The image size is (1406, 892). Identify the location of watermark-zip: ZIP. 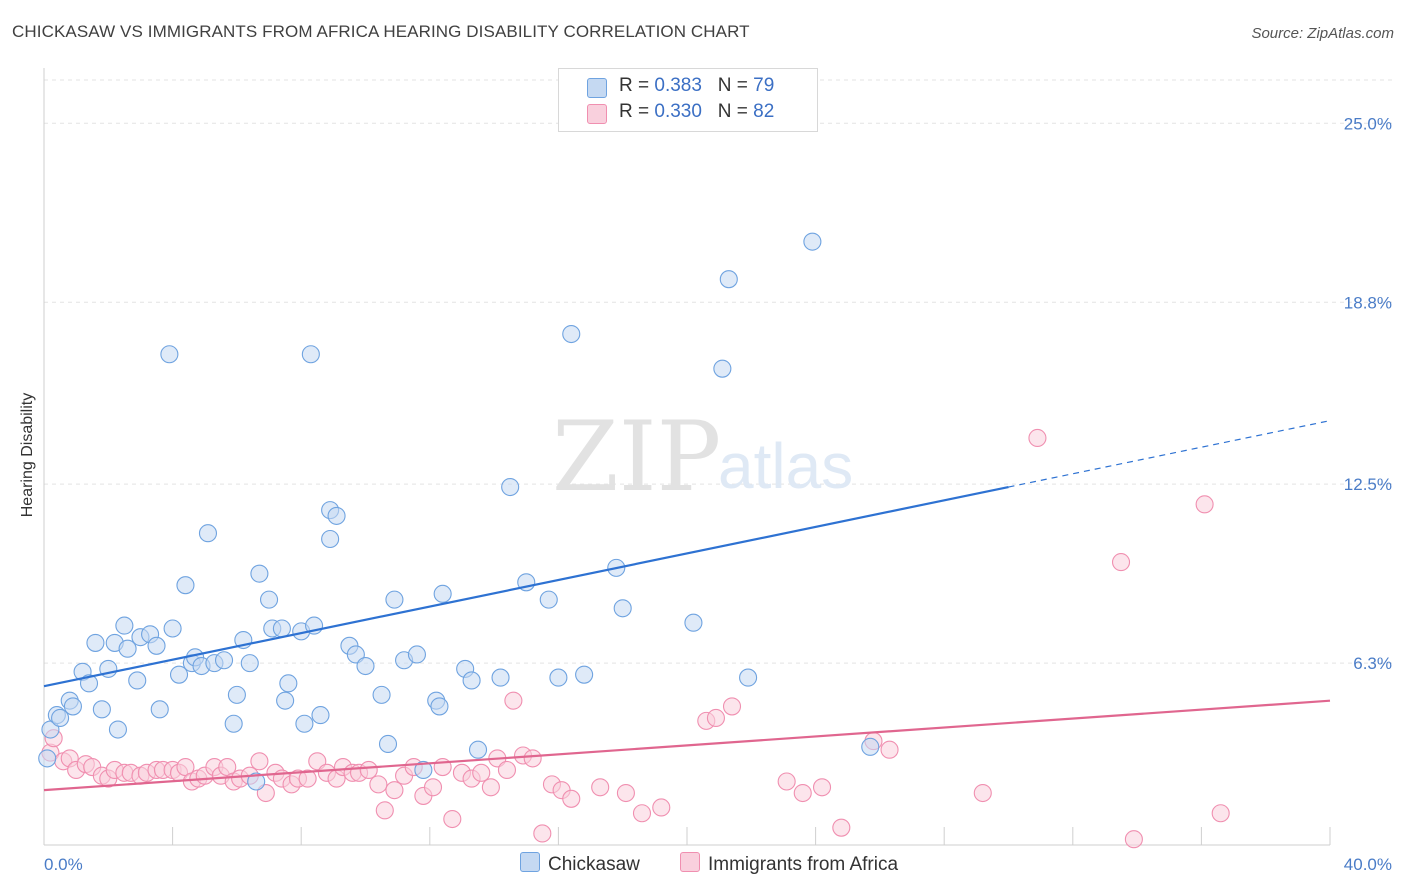
(636, 457).